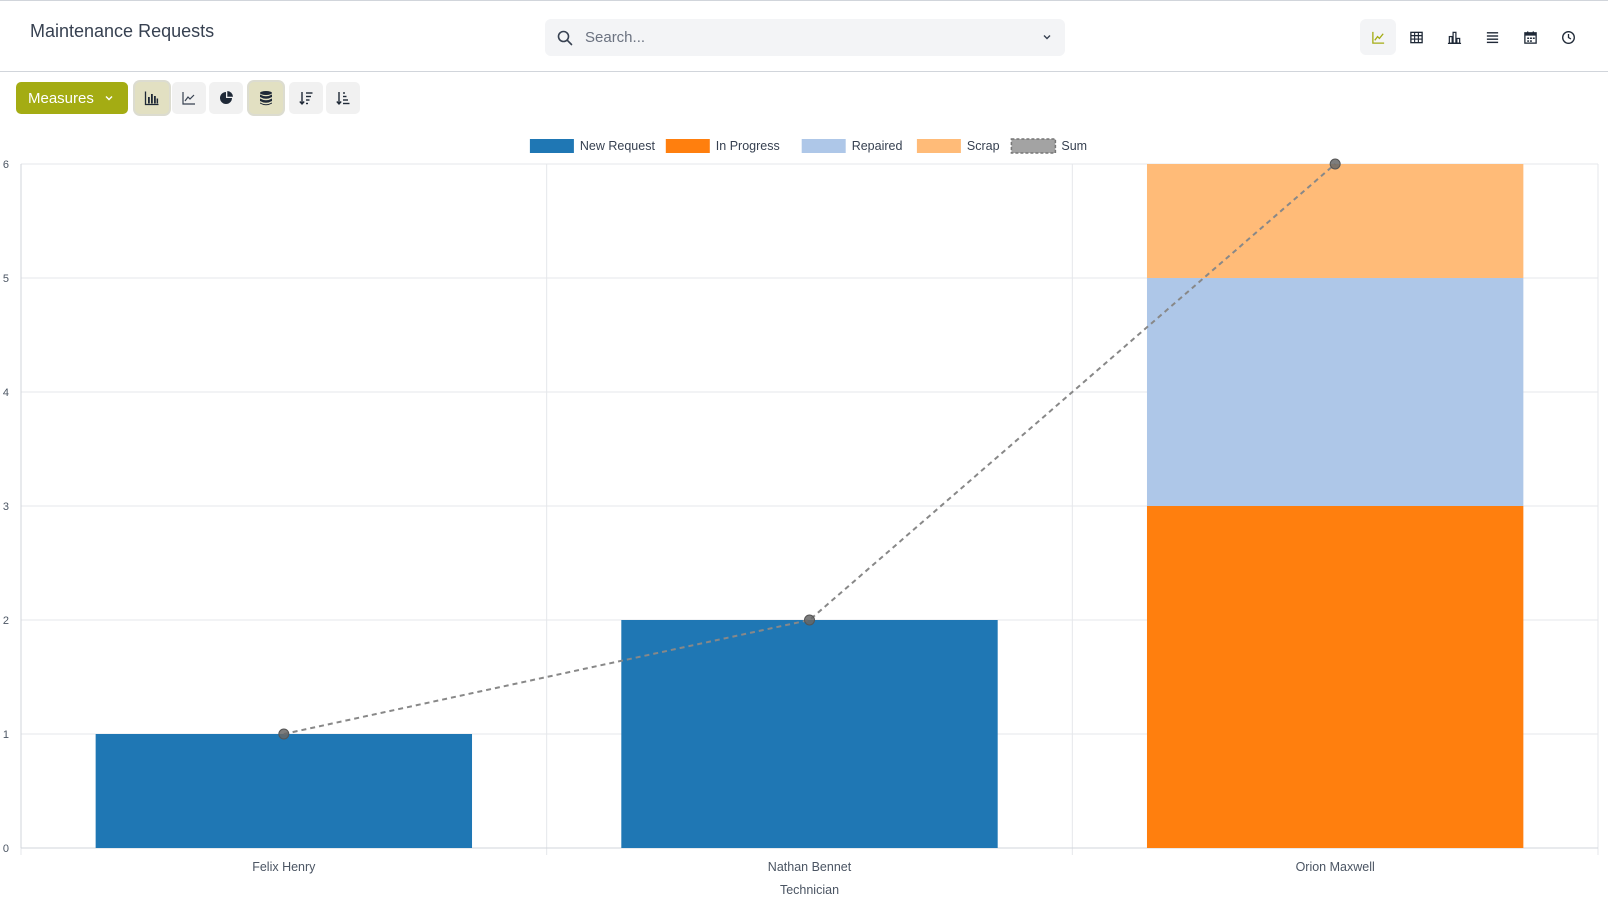 Image resolution: width=1608 pixels, height=912 pixels. I want to click on y-tick-label: 4, so click(6, 393).